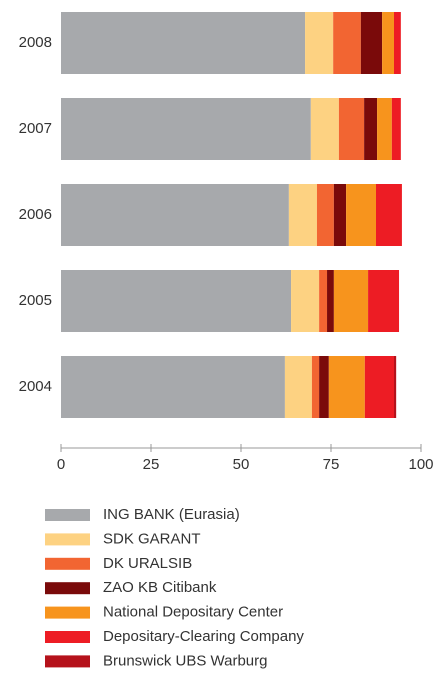 This screenshot has width=435, height=693. I want to click on legend-label: ING BANK (Eurasia), so click(171, 514).